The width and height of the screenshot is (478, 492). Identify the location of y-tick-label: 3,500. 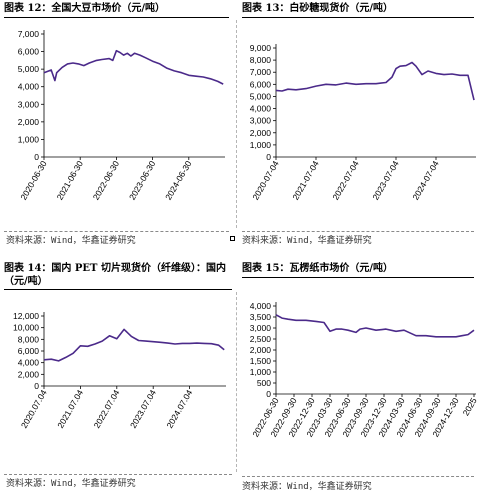
(261, 317).